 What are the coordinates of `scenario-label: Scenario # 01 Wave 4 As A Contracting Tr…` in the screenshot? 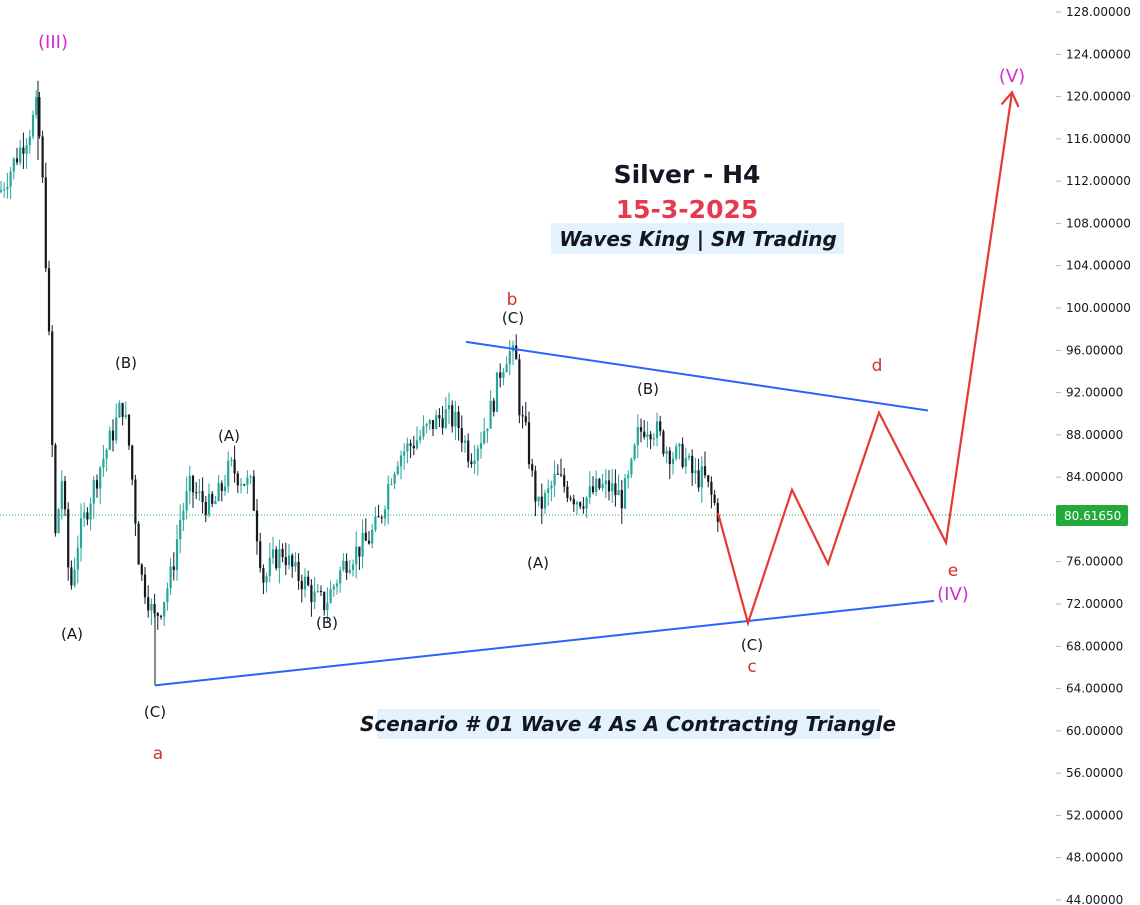 It's located at (628, 724).